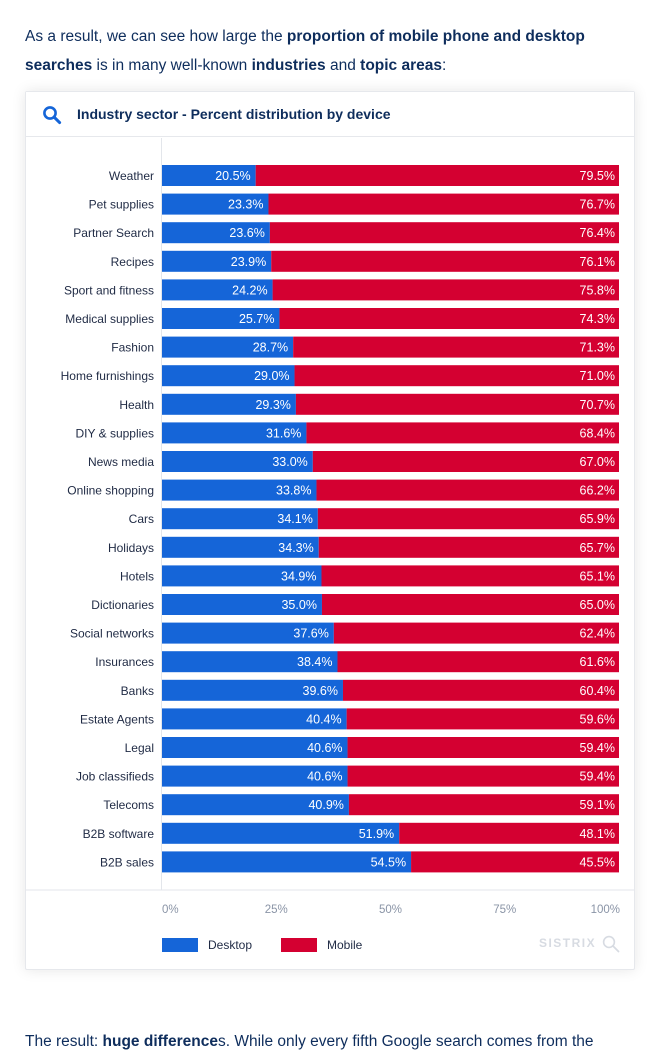 This screenshot has height=1056, width=652. Describe the element at coordinates (131, 176) in the screenshot. I see `category-label-weather: Weather` at that location.